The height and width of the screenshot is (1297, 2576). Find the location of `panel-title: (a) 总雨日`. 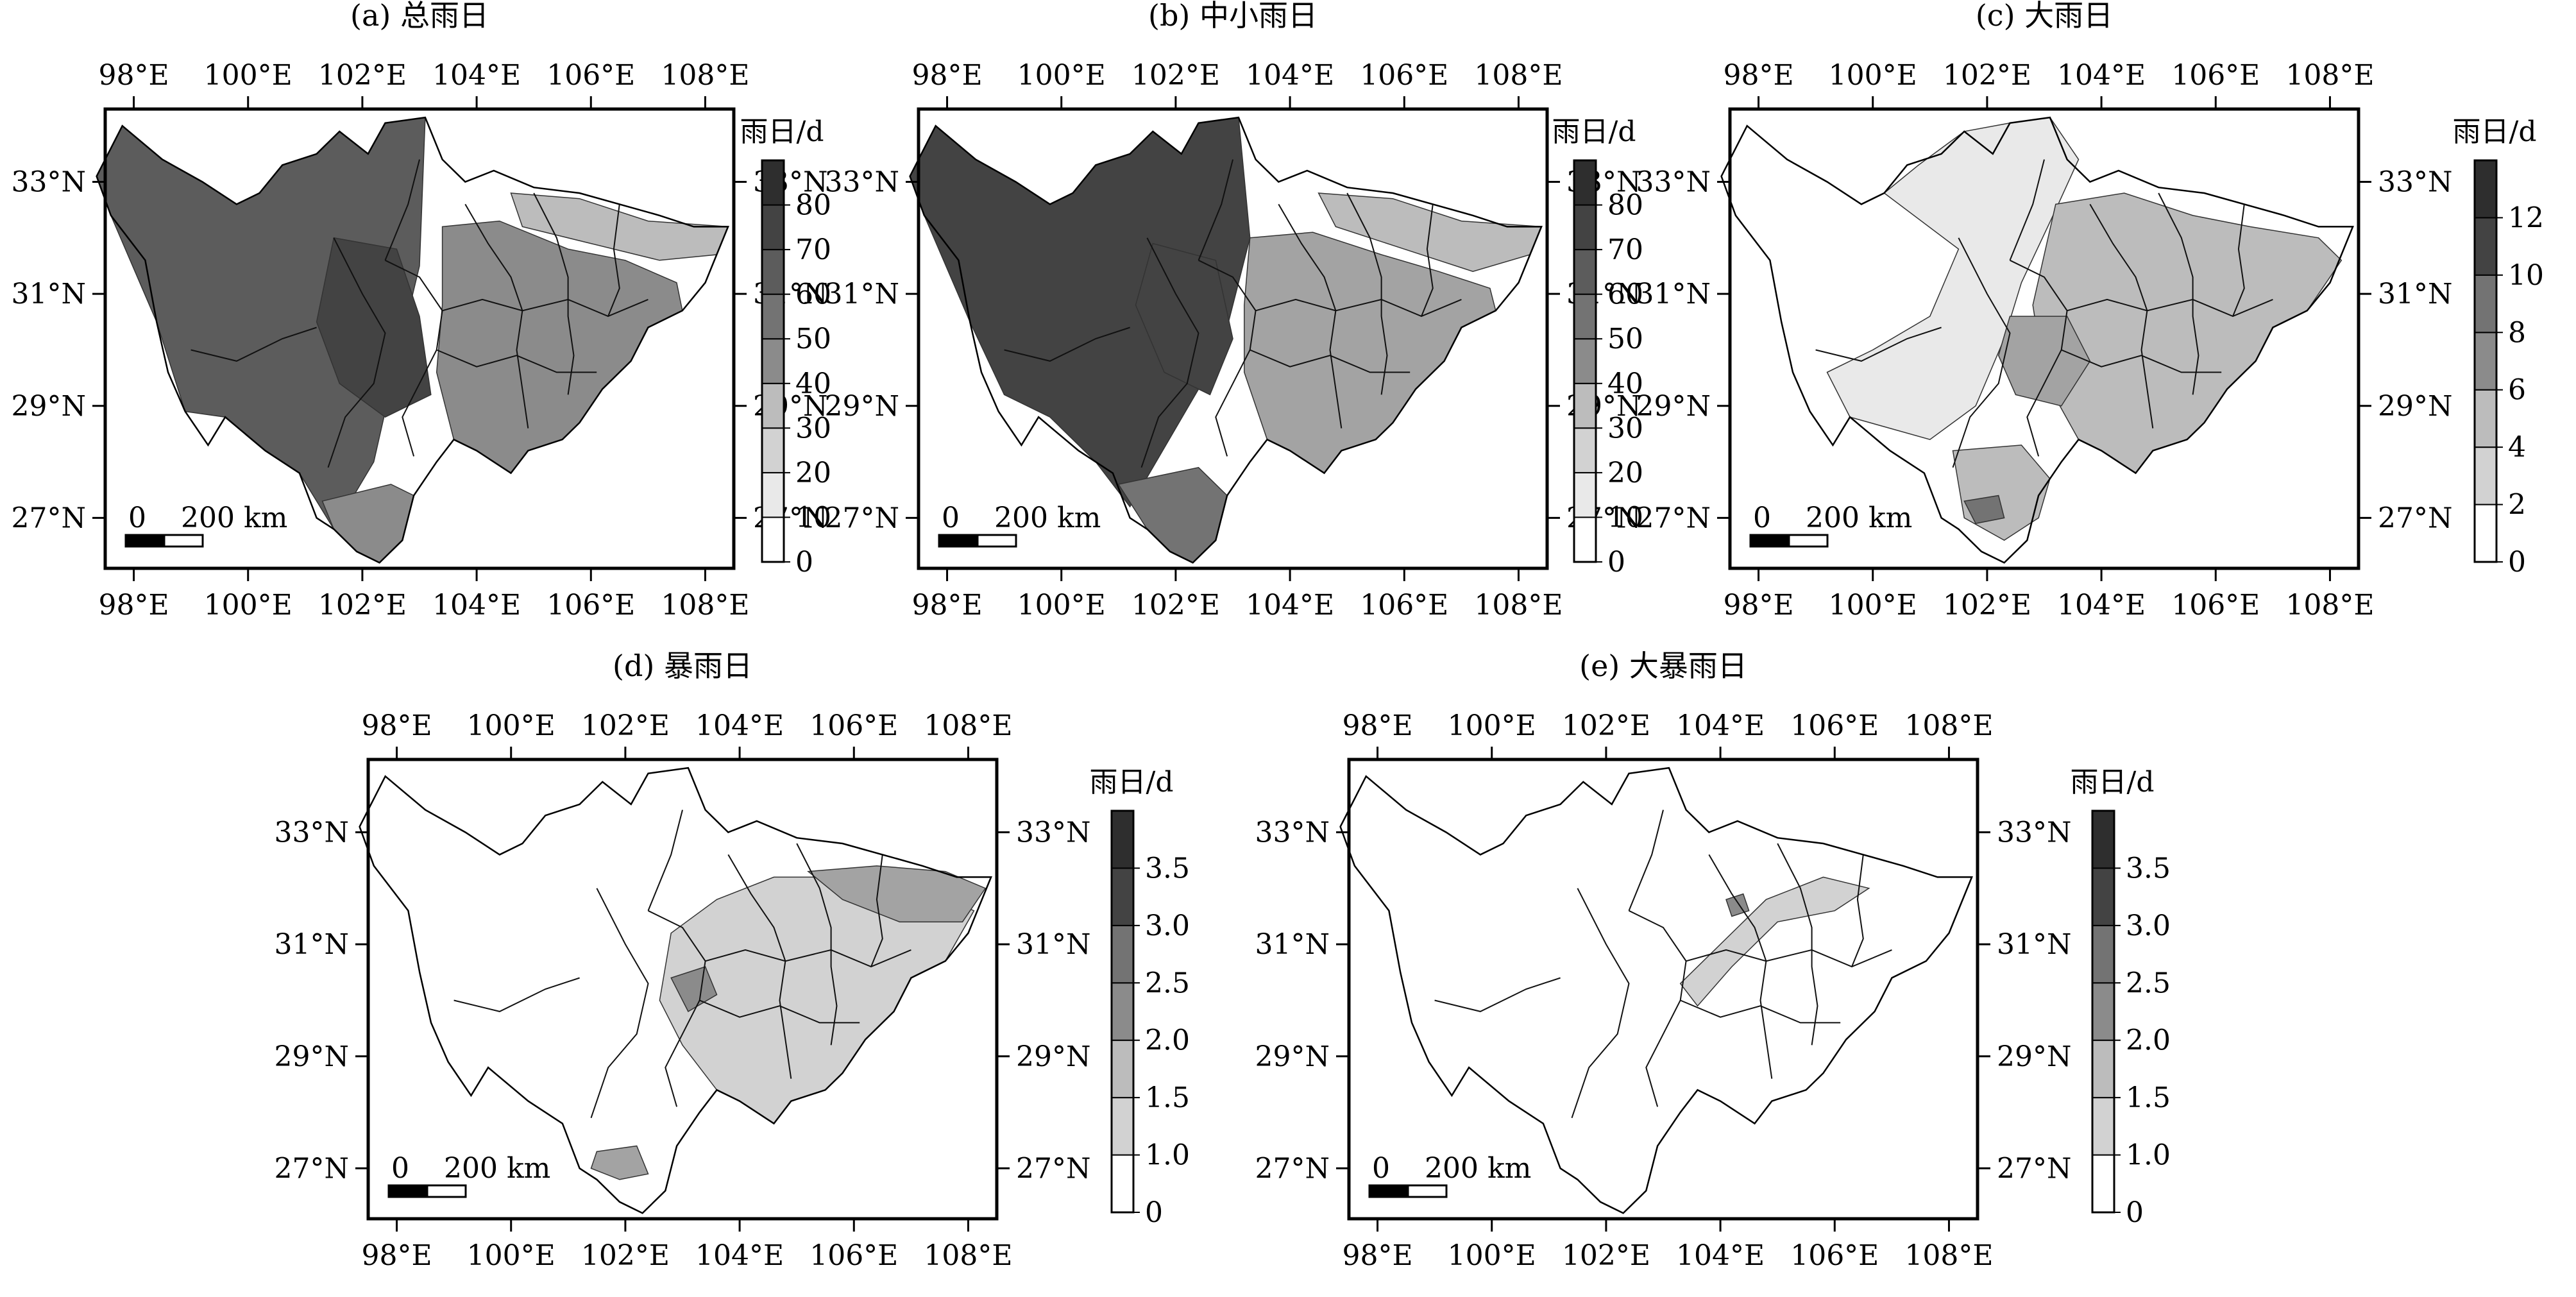

panel-title: (a) 总雨日 is located at coordinates (419, 16).